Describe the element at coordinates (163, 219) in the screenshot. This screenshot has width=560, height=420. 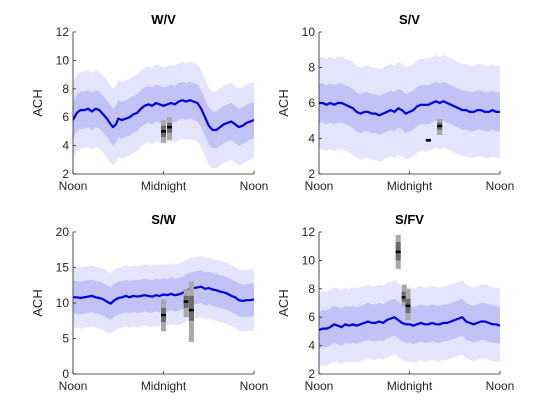
I see `panel-title: S/W` at that location.